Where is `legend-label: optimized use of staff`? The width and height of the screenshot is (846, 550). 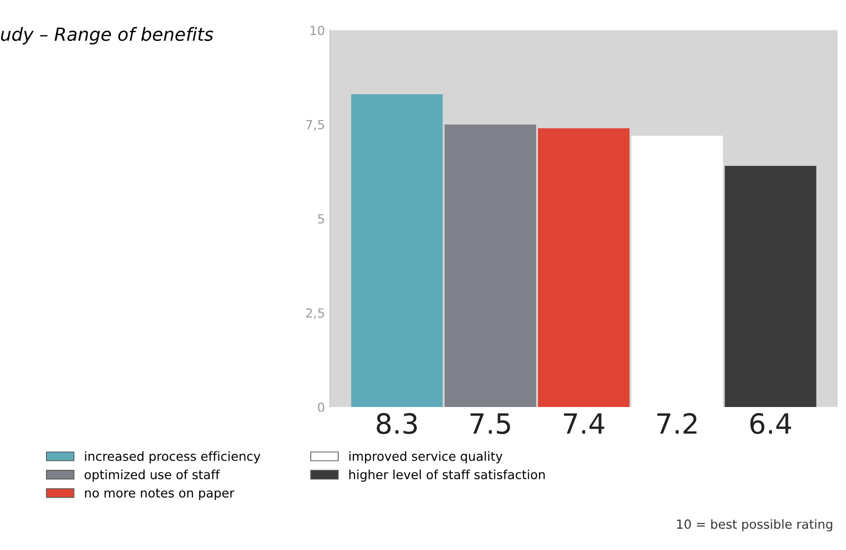 legend-label: optimized use of staff is located at coordinates (152, 476).